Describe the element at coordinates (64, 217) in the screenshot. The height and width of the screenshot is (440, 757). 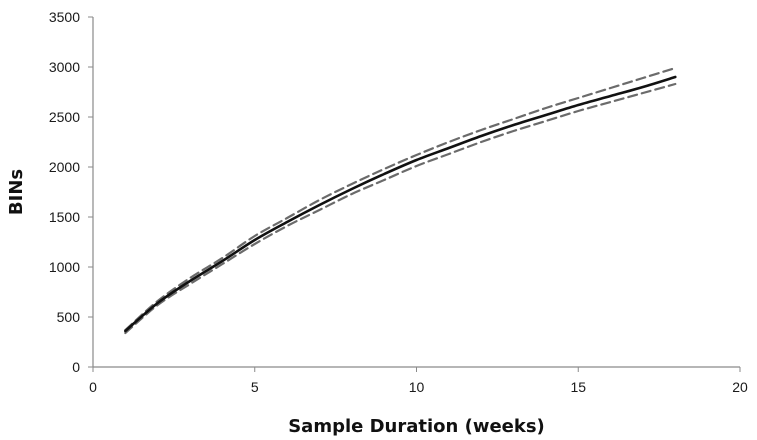
I see `y-tick-label: 1500` at that location.